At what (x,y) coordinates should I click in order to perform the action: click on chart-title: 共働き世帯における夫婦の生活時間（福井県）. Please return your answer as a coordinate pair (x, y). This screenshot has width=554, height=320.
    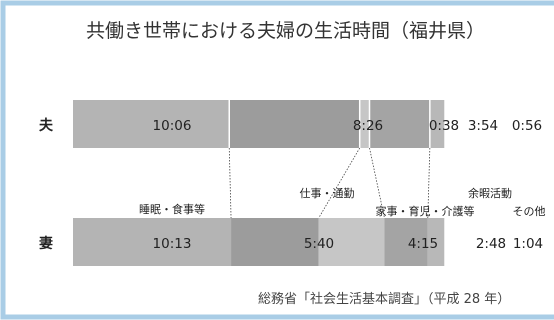
    Looking at the image, I should click on (285, 31).